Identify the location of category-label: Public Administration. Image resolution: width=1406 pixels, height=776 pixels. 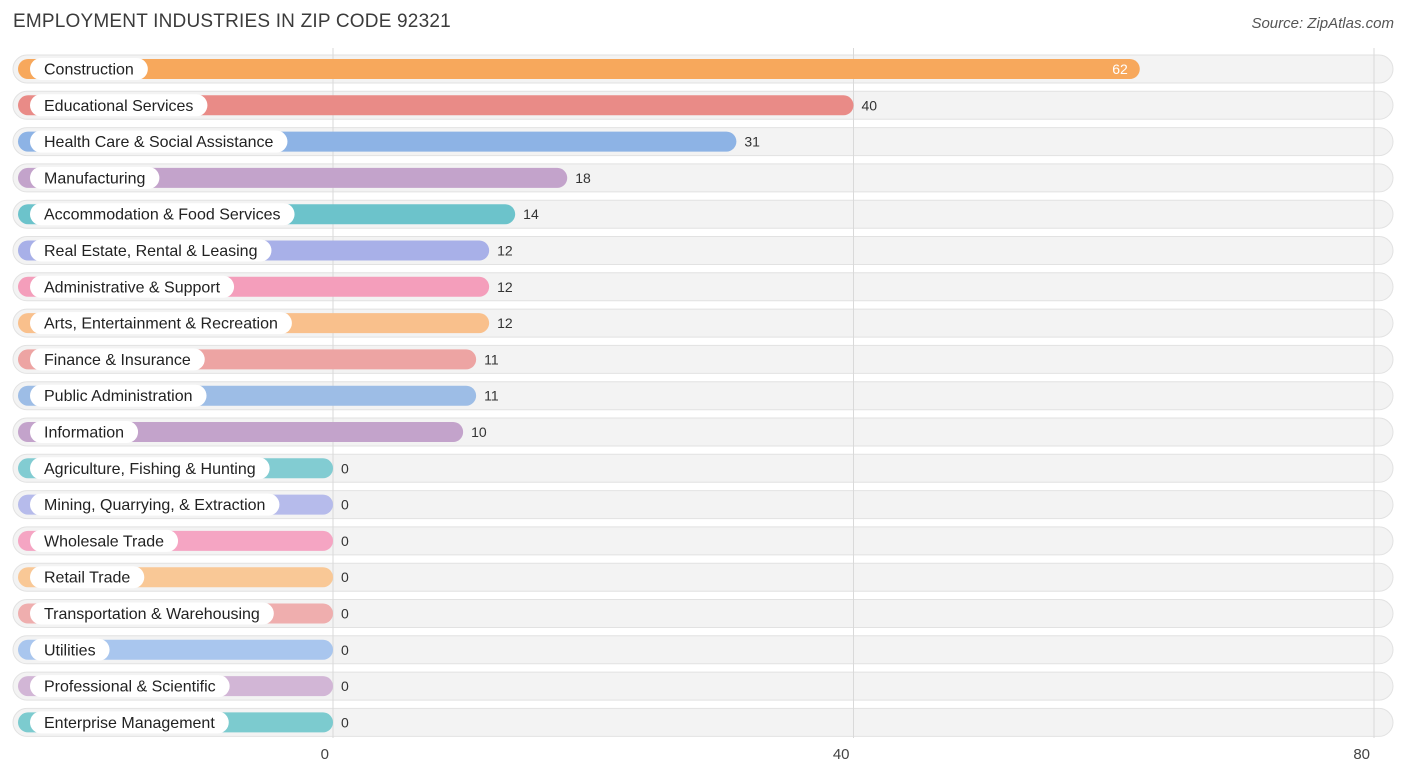
(118, 396).